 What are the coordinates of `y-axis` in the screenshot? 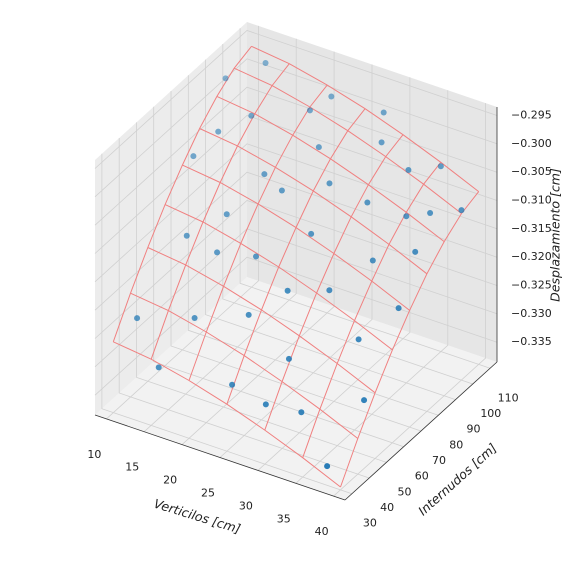 It's located at (421, 431).